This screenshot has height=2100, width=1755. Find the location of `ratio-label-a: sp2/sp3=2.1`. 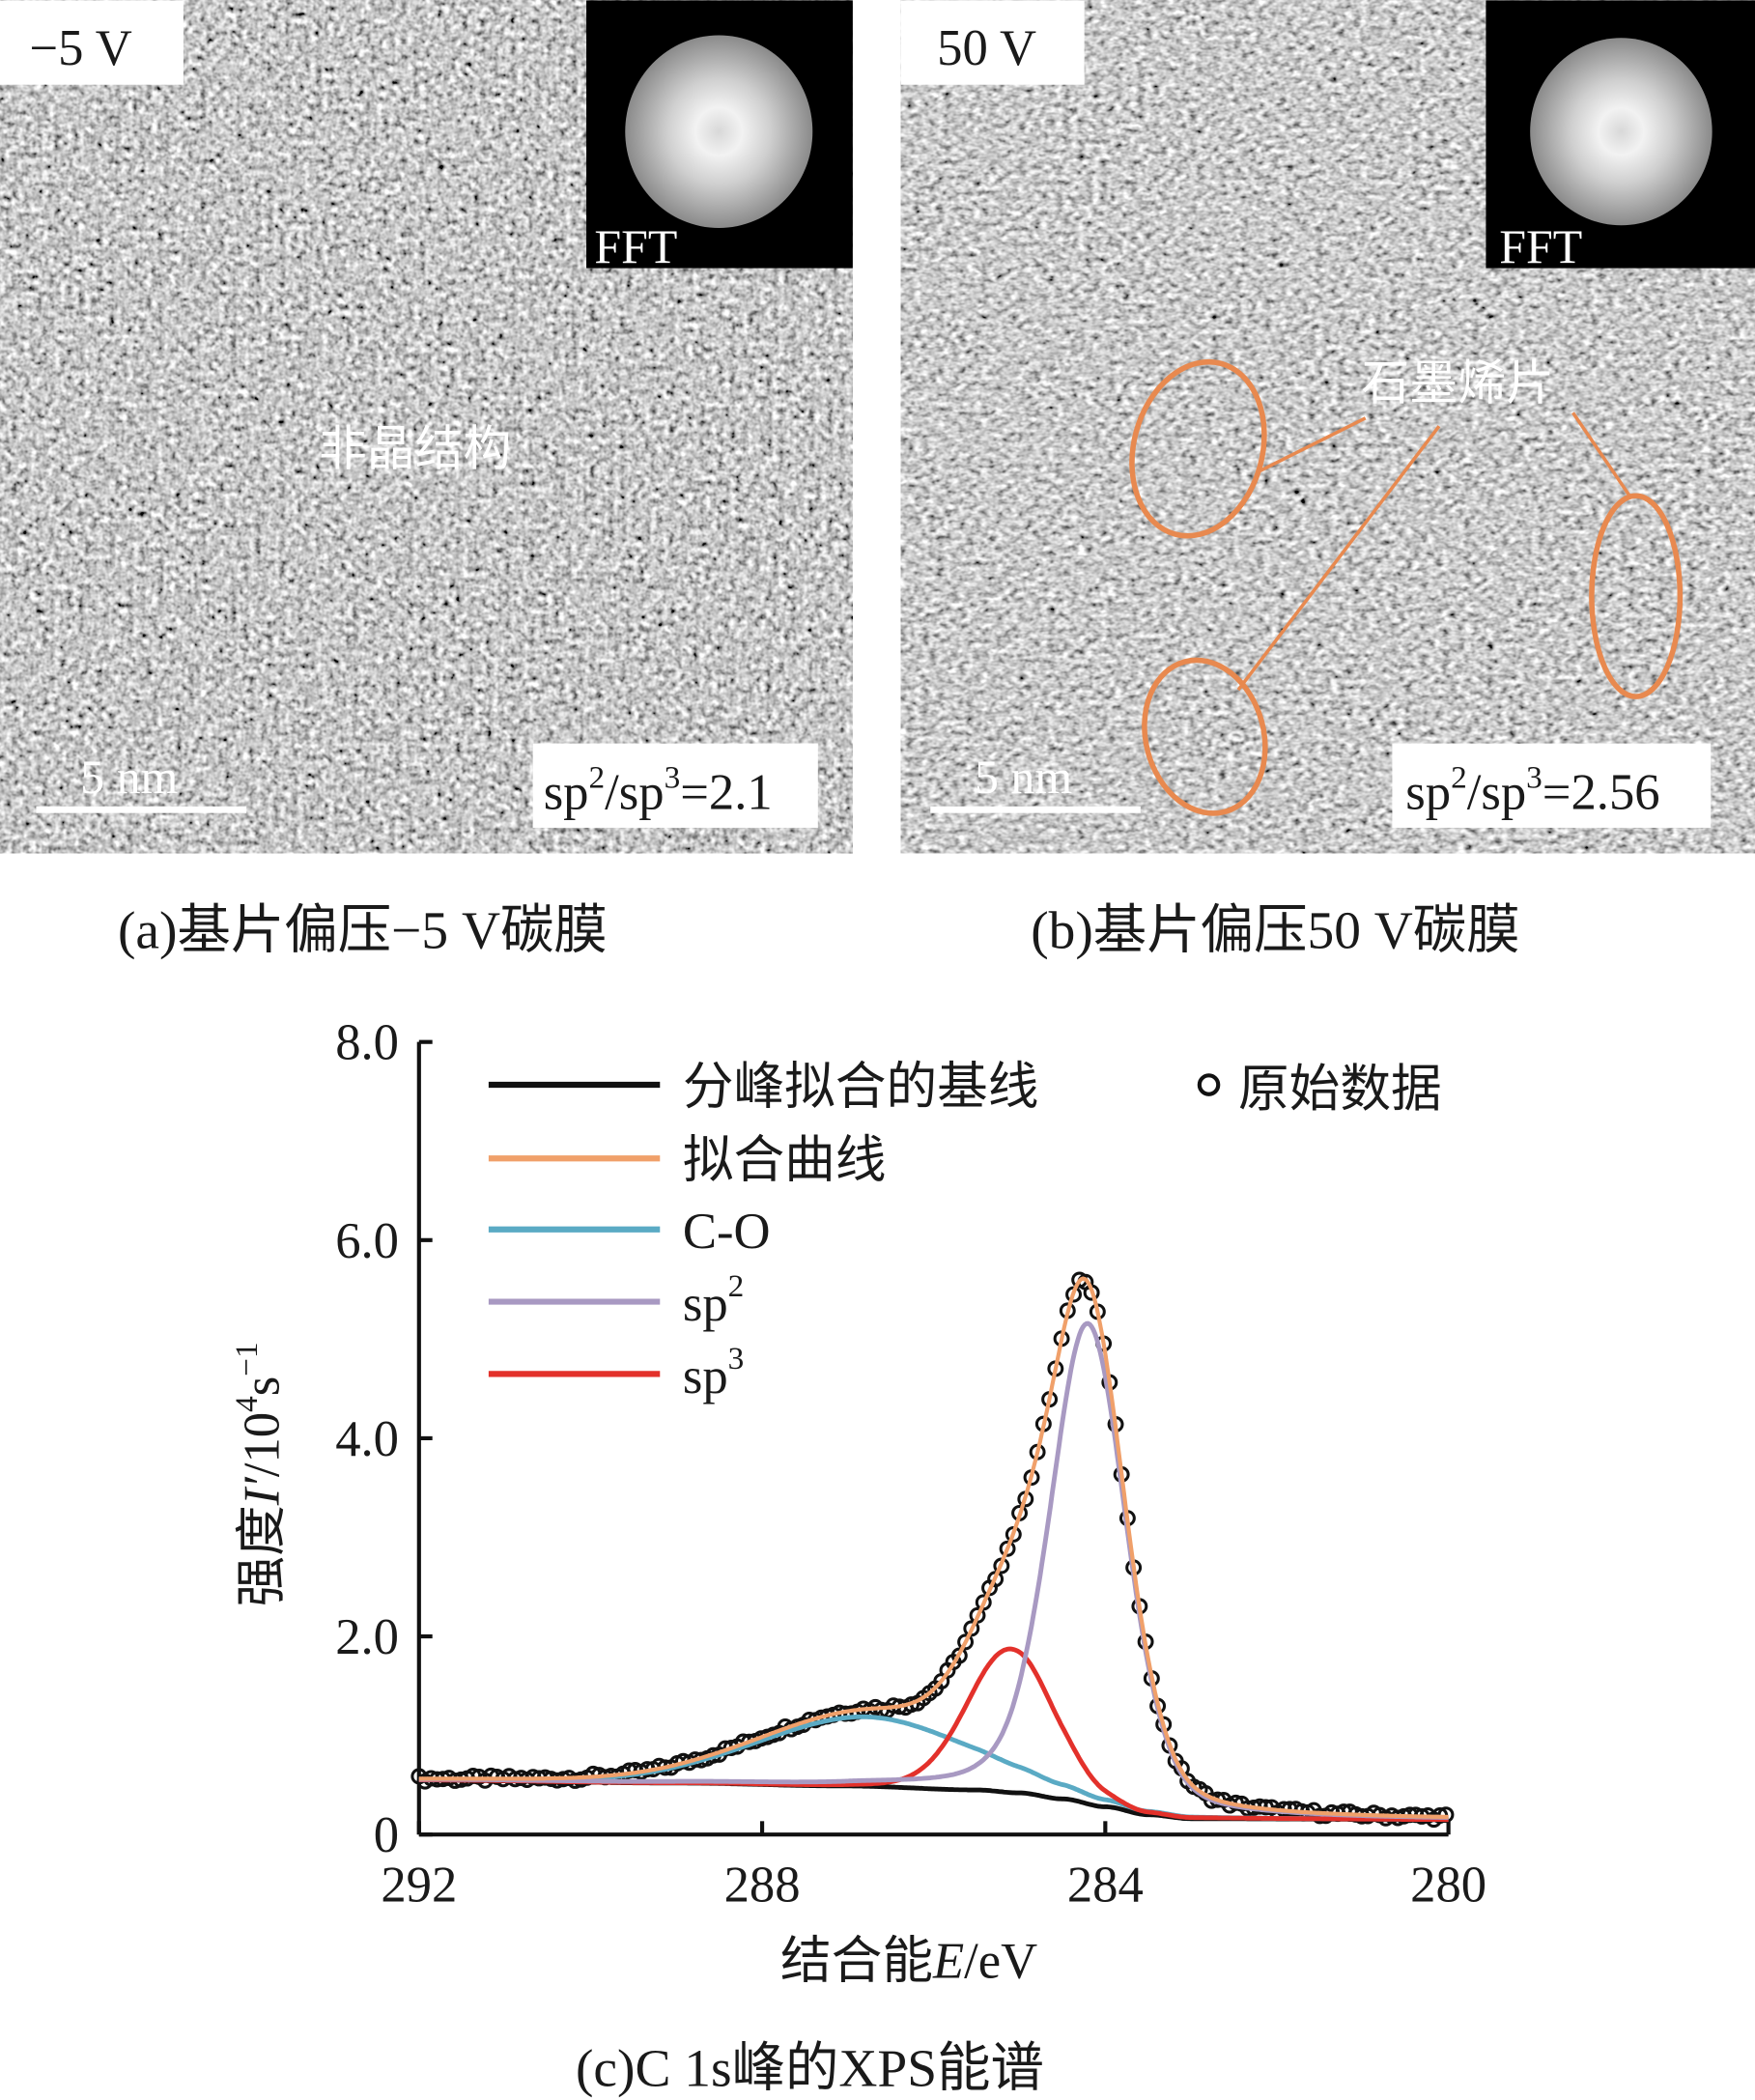

ratio-label-a: sp2/sp3=2.1 is located at coordinates (658, 789).